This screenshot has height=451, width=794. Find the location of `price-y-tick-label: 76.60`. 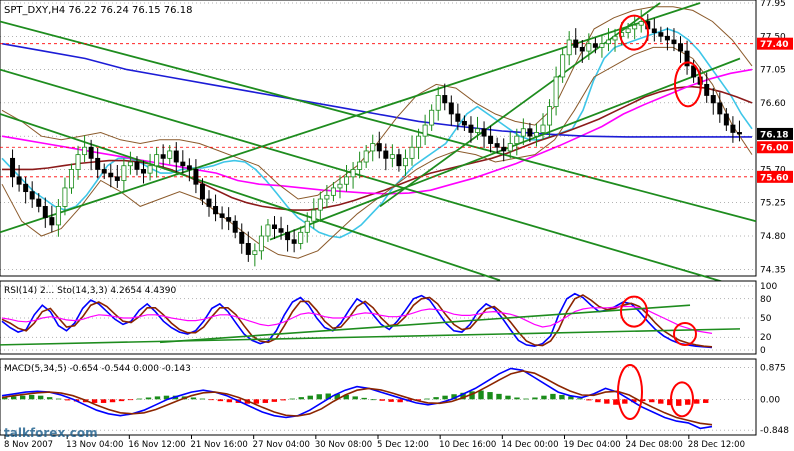

price-y-tick-label: 76.60 is located at coordinates (773, 104).